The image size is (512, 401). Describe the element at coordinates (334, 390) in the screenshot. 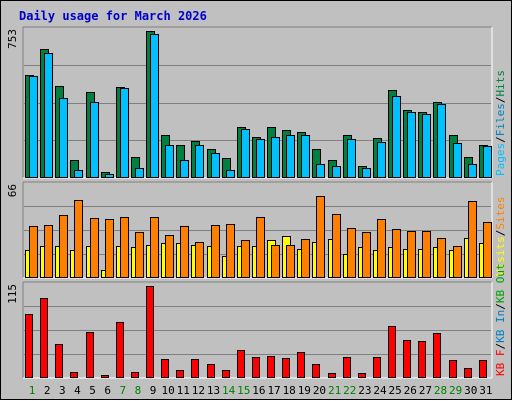

I see `x-tick-label-day-21: 21` at that location.